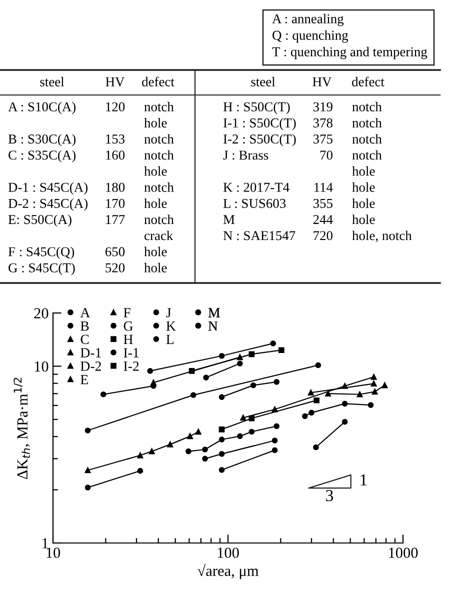  Describe the element at coordinates (90, 366) in the screenshot. I see `legend-label: D-2` at that location.